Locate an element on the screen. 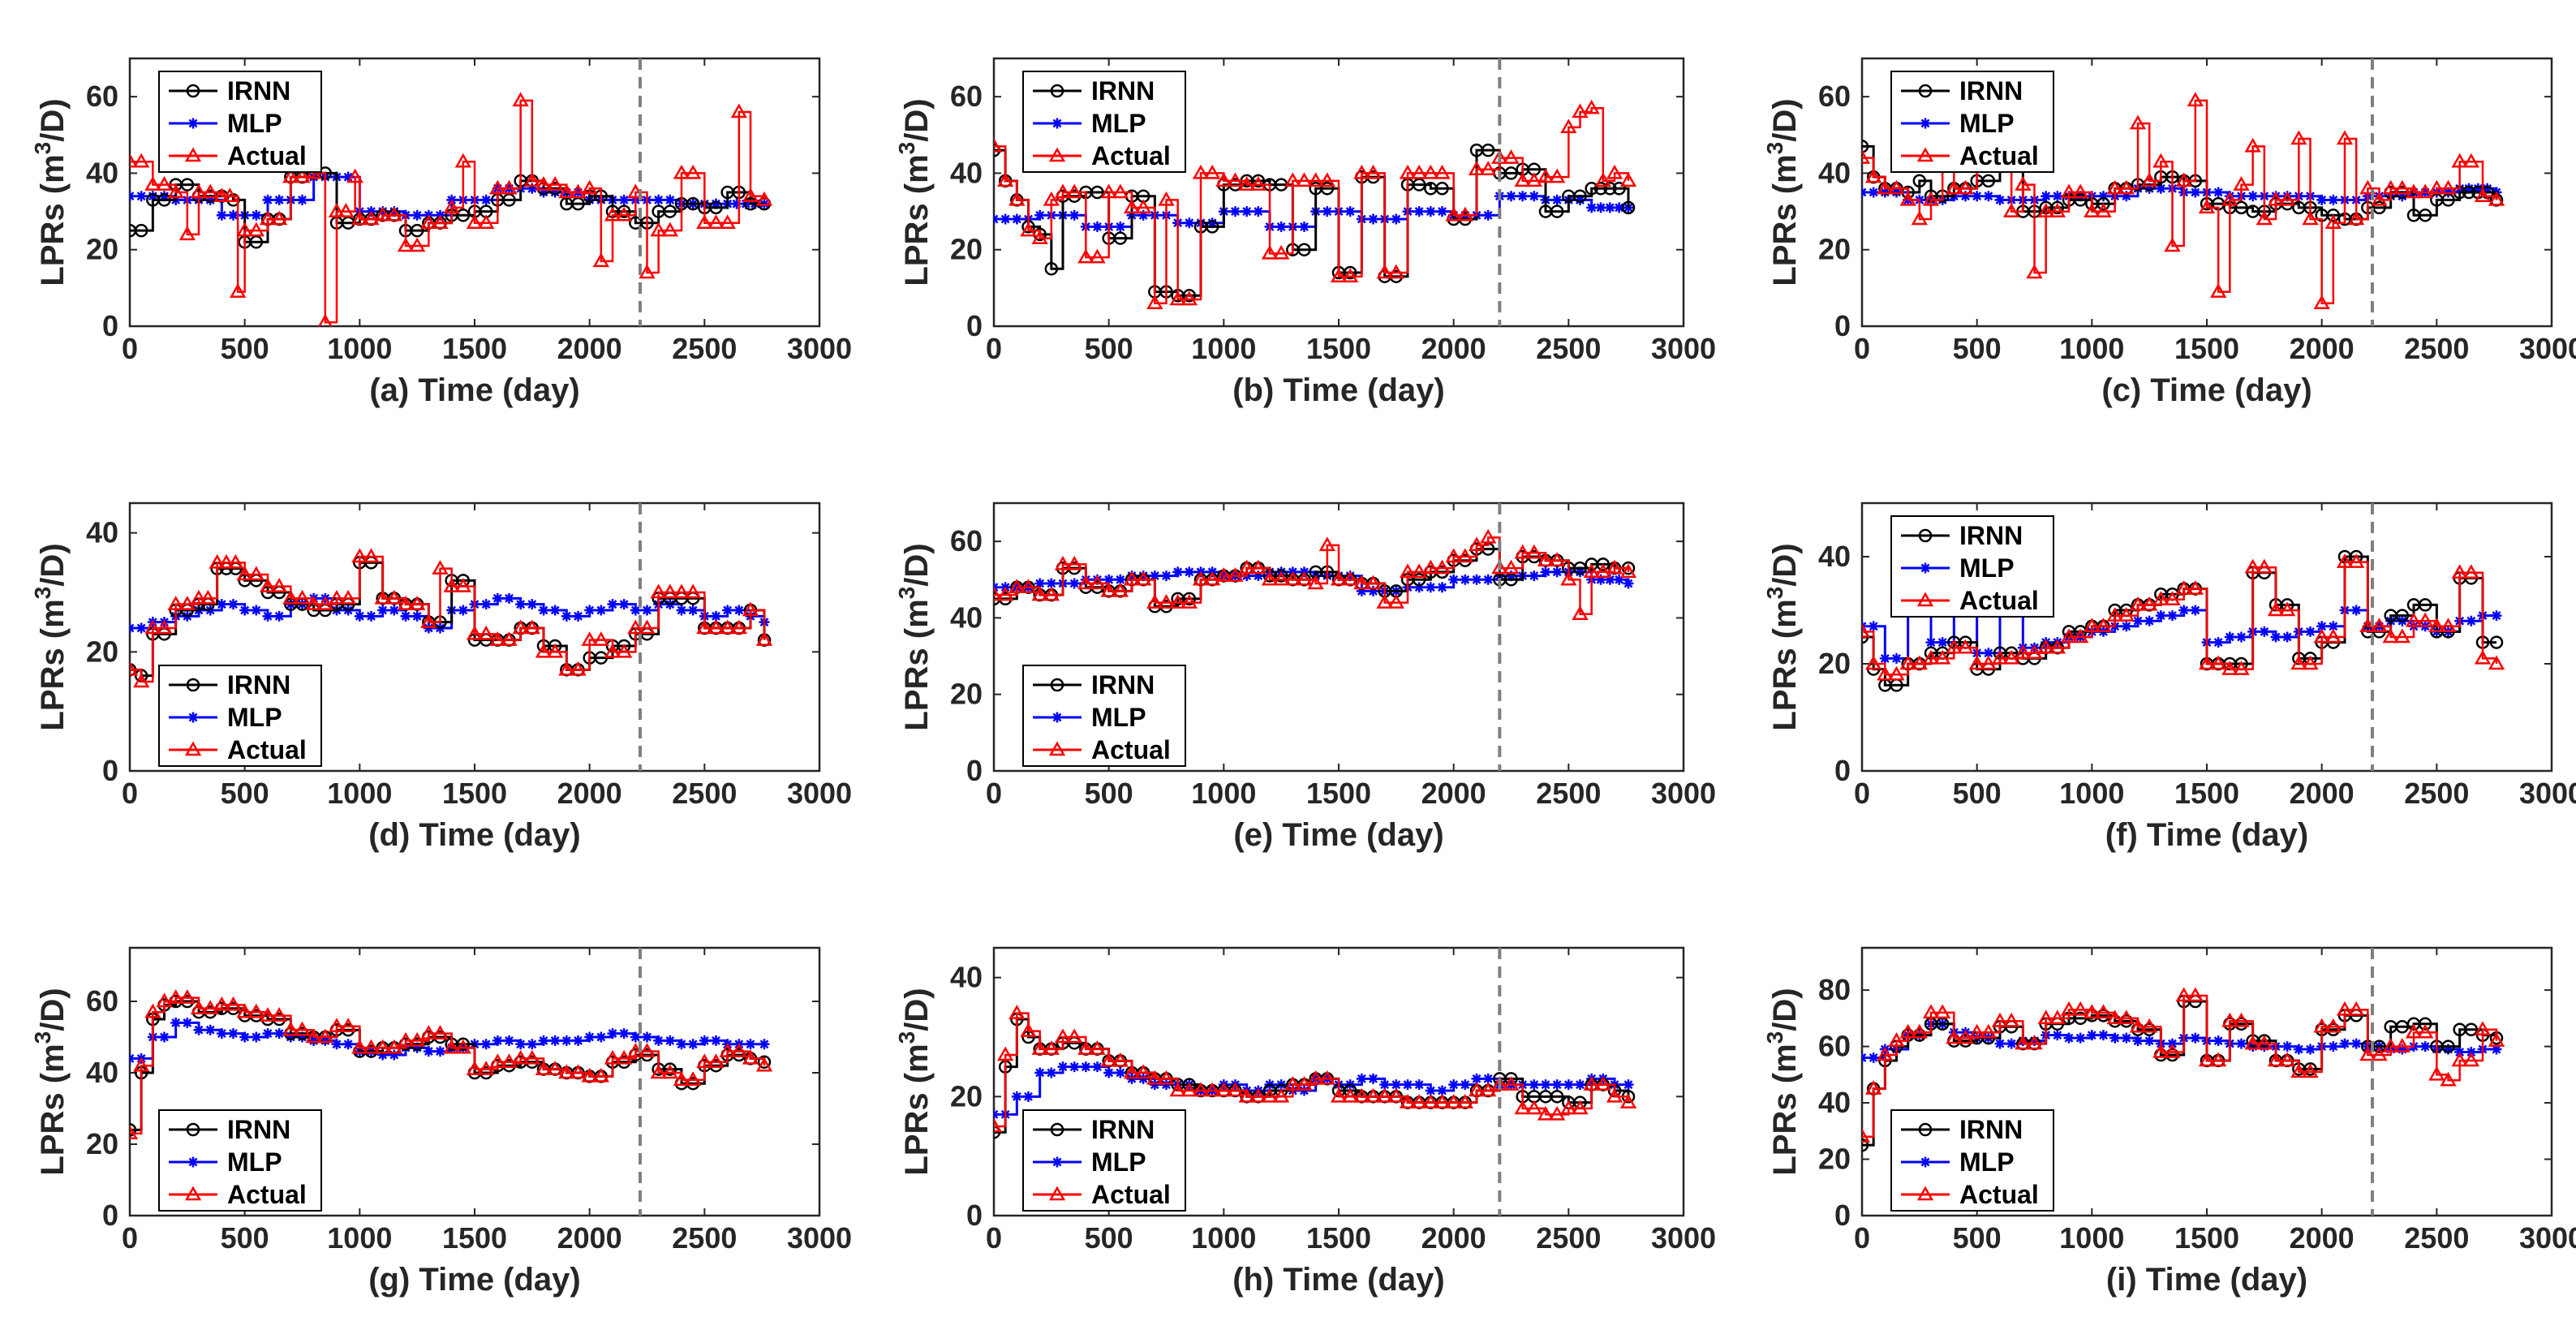  y-tick-label: 60 is located at coordinates (102, 96).